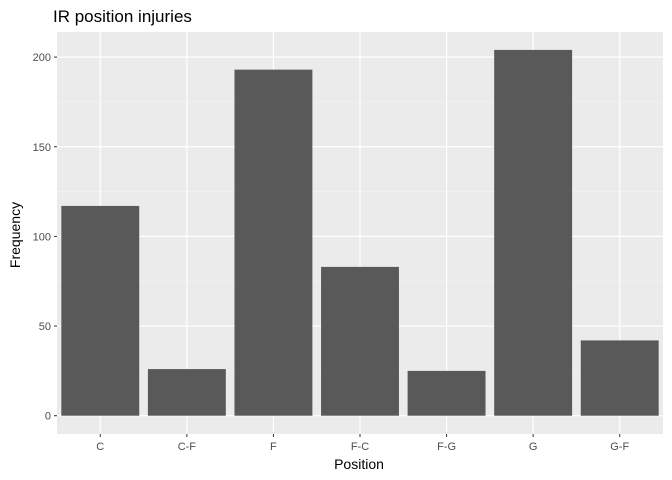  I want to click on y-axis-title: Frequency, so click(15, 235).